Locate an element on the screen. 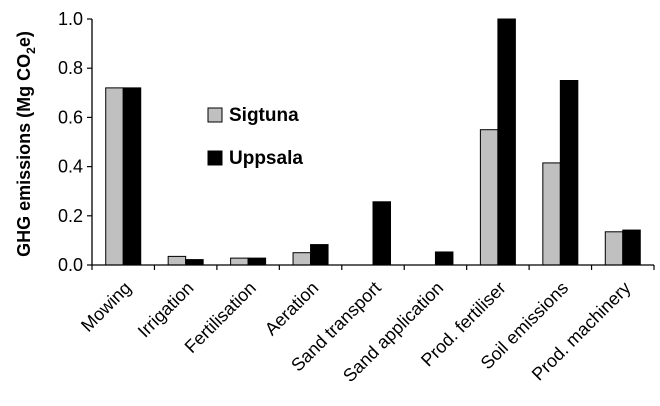 Image resolution: width=660 pixels, height=406 pixels. bar-sigtuna-prod-fertiliser is located at coordinates (489, 197).